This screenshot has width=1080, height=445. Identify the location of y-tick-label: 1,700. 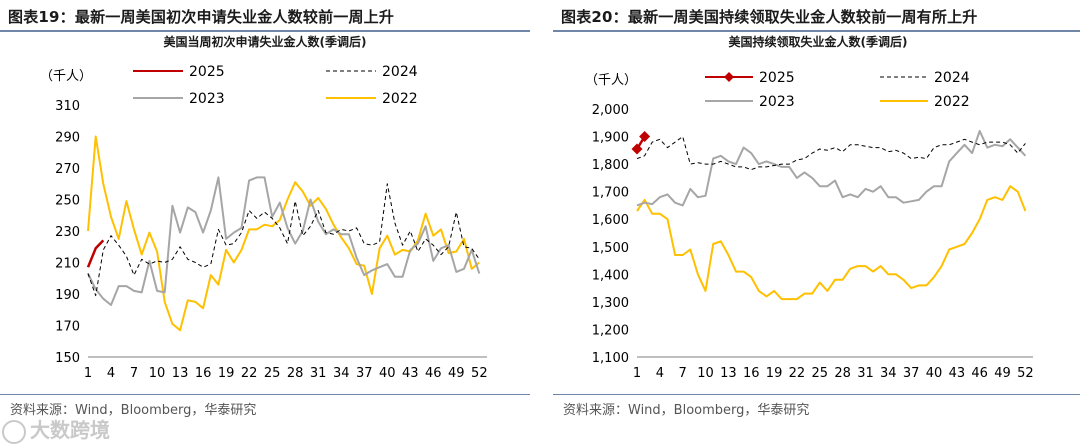
(610, 193).